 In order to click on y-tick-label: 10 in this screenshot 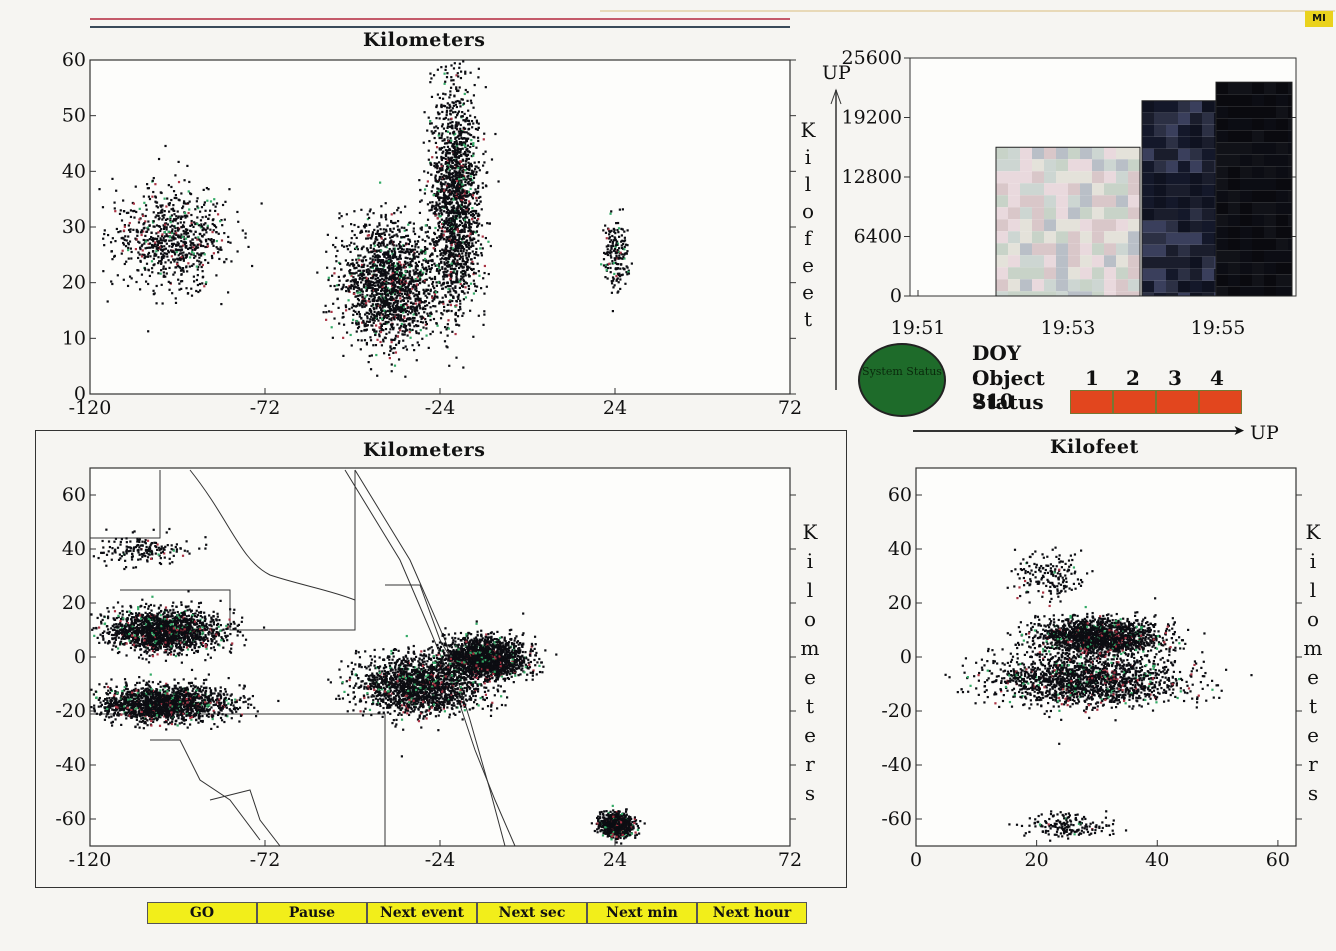, I will do `click(74, 338)`.